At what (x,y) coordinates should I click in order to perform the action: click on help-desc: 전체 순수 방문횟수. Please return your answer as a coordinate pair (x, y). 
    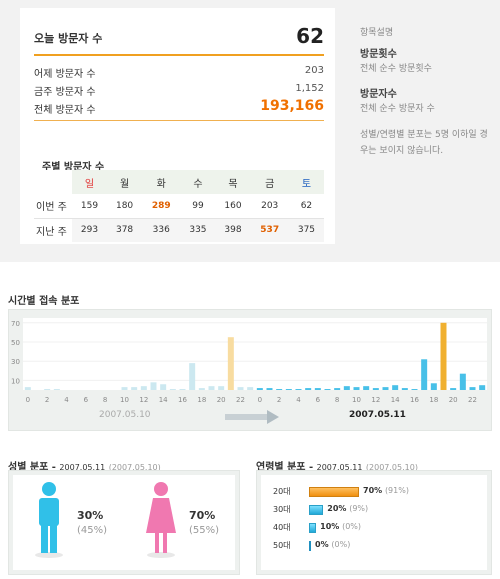
    Looking at the image, I should click on (396, 69).